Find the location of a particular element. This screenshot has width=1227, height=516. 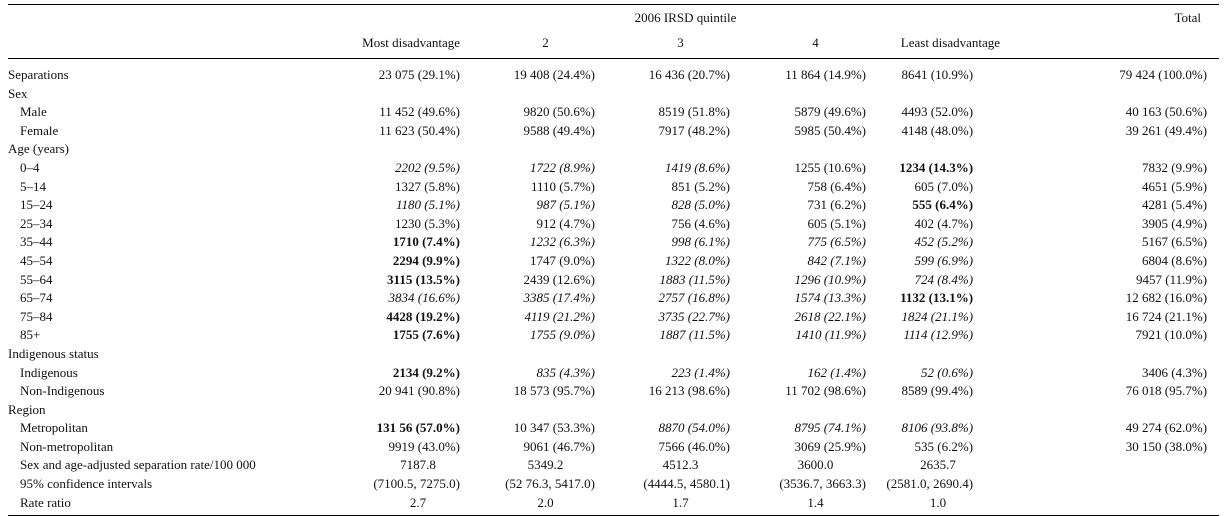

cell-value: 1755 (7.6%) is located at coordinates (426, 335).